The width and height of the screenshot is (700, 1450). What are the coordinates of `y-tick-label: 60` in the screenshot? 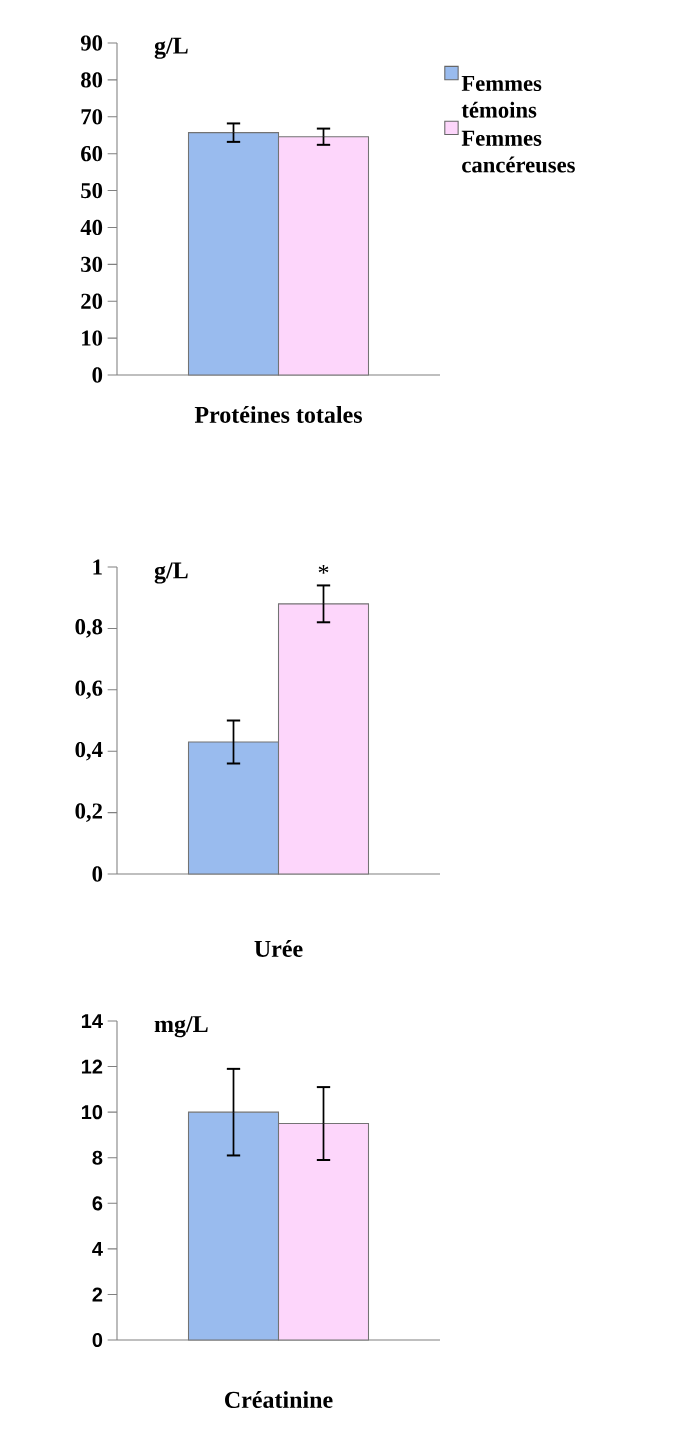 It's located at (92, 154).